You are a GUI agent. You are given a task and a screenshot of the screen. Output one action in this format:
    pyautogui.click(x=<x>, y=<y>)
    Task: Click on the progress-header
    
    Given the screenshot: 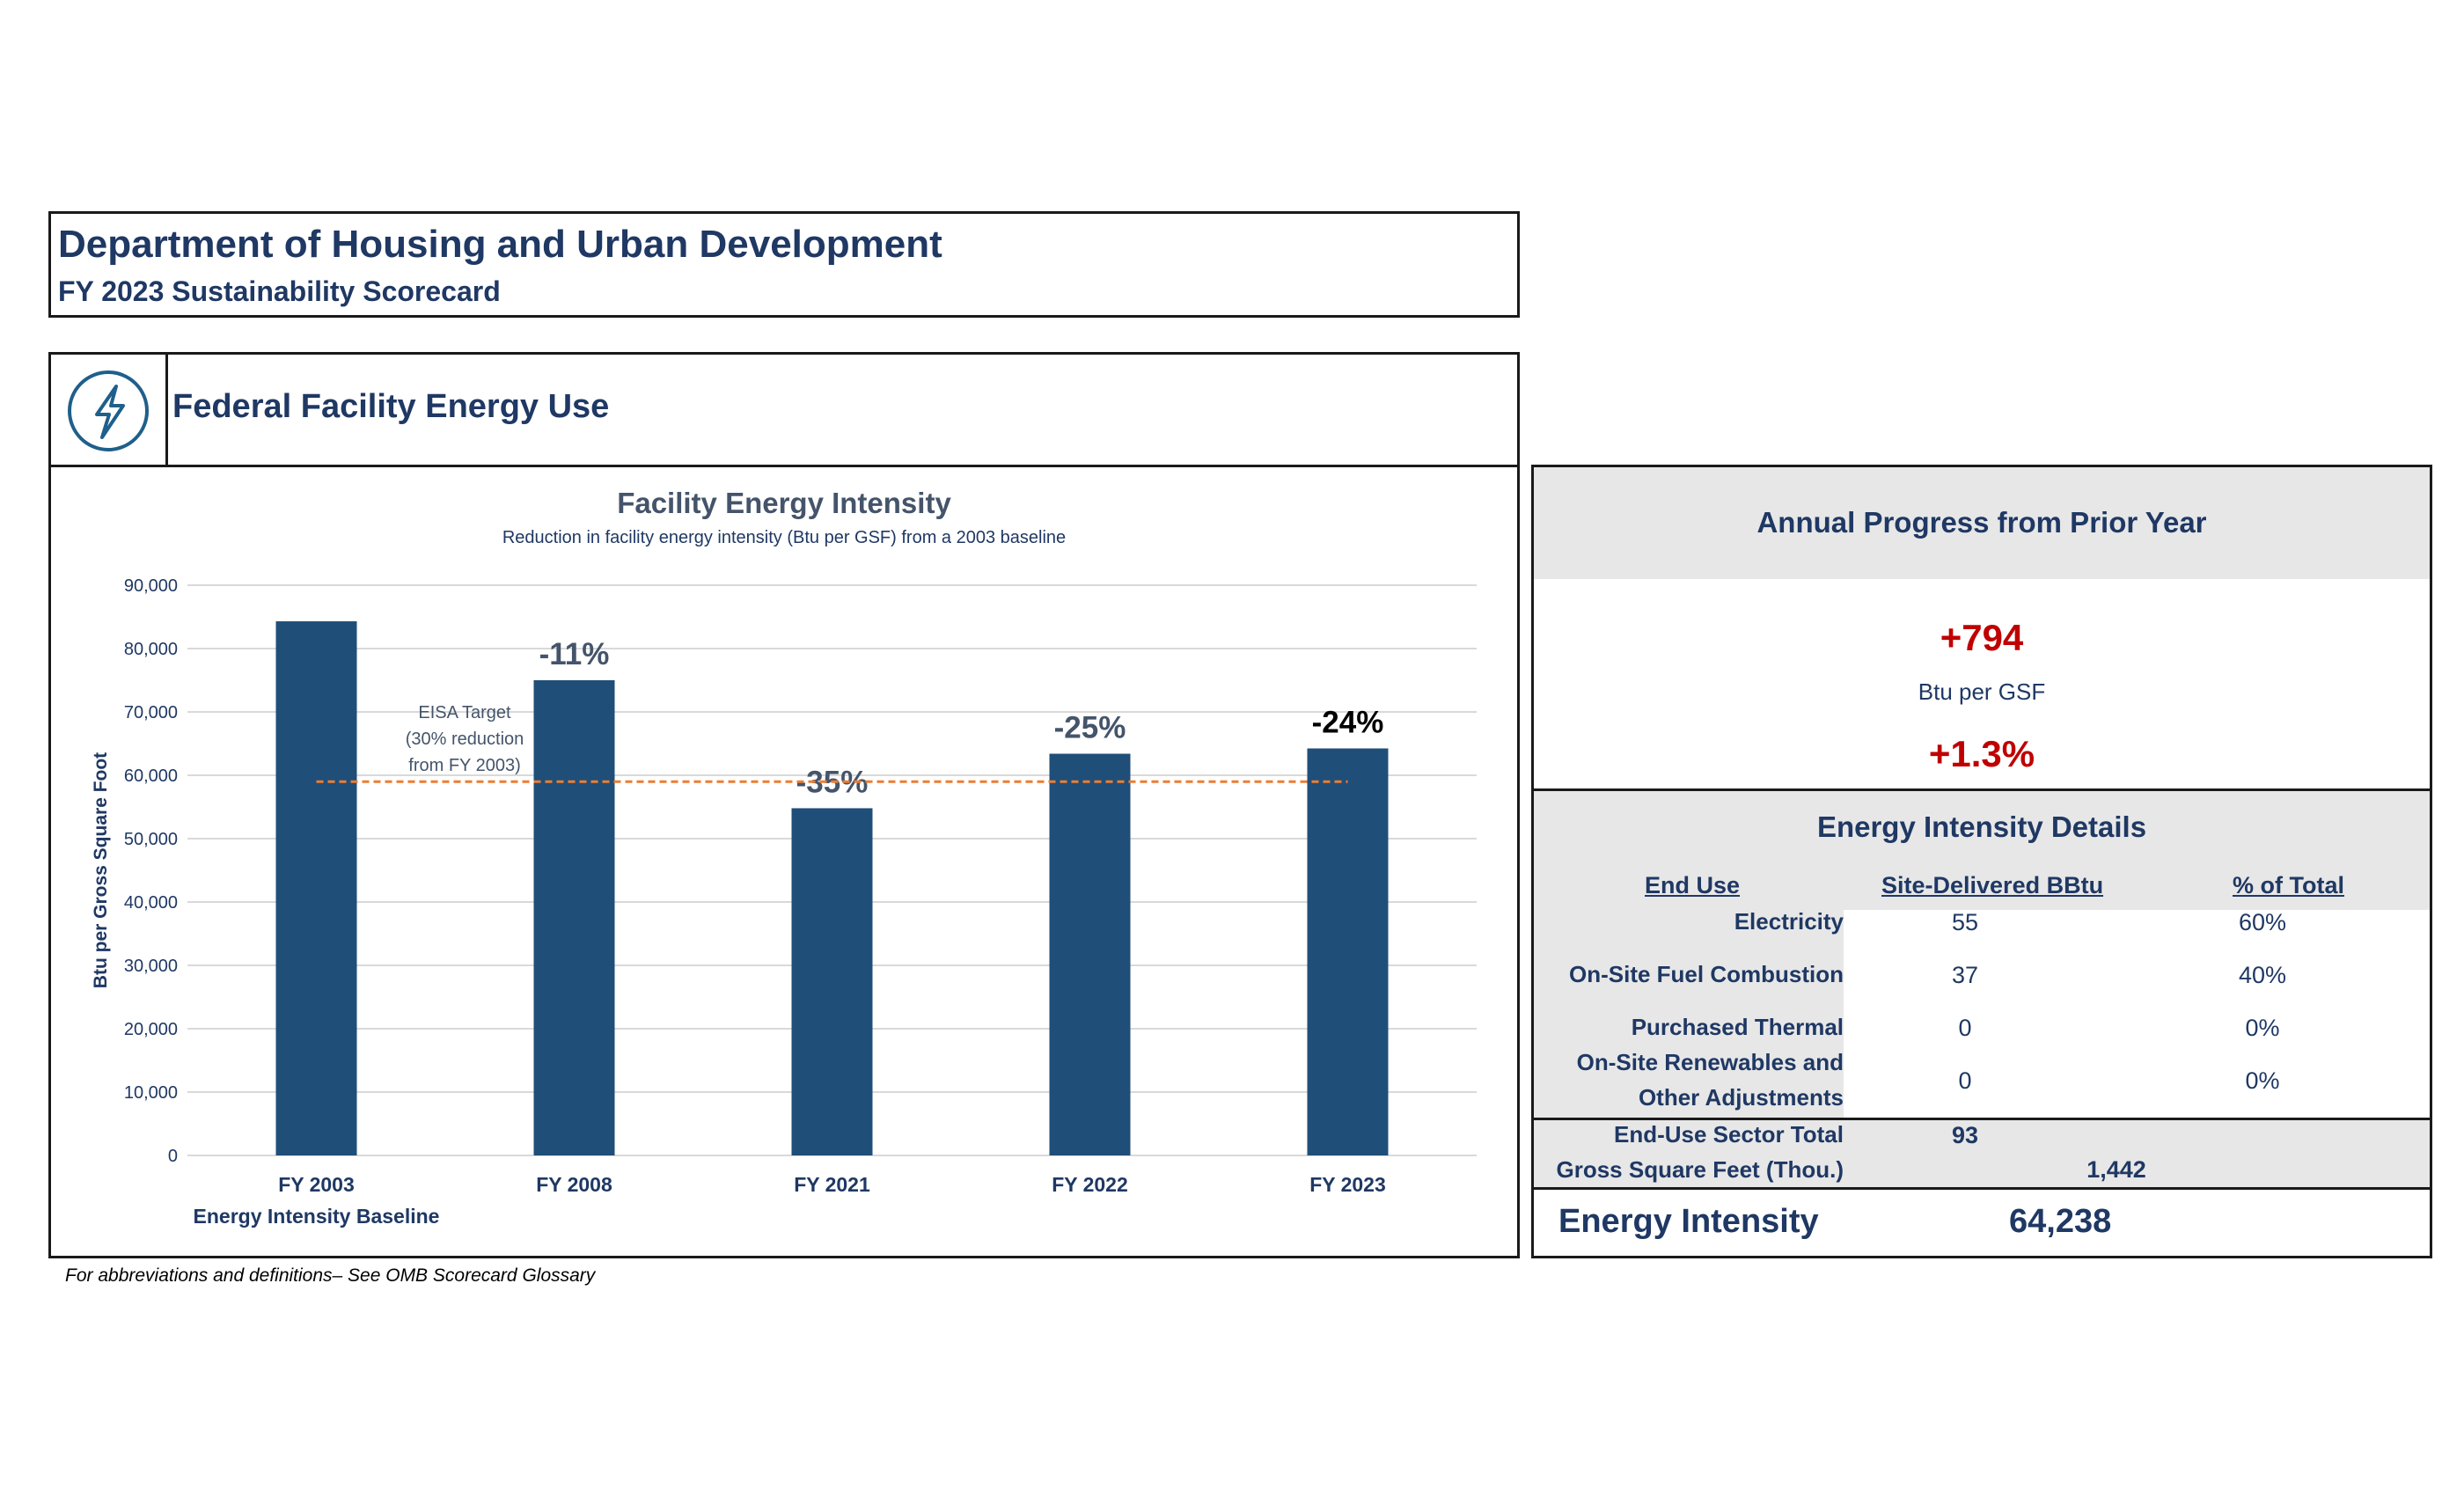 What is the action you would take?
    pyautogui.click(x=1982, y=523)
    